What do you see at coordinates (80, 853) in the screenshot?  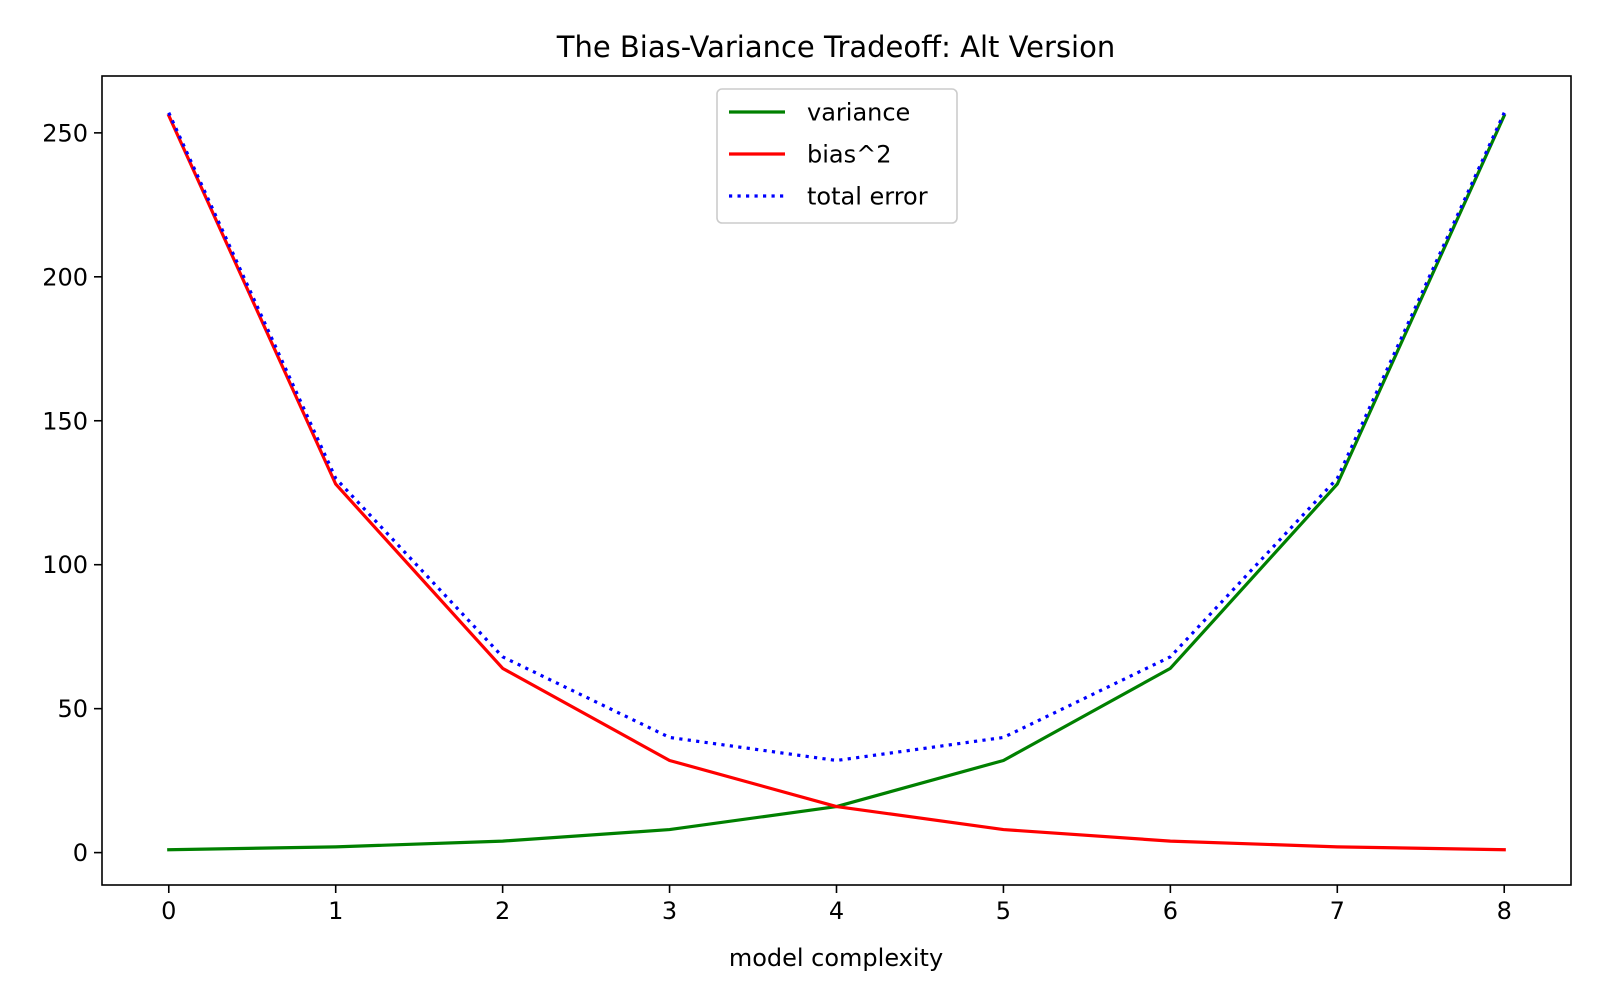 I see `y-tick-label: 0` at bounding box center [80, 853].